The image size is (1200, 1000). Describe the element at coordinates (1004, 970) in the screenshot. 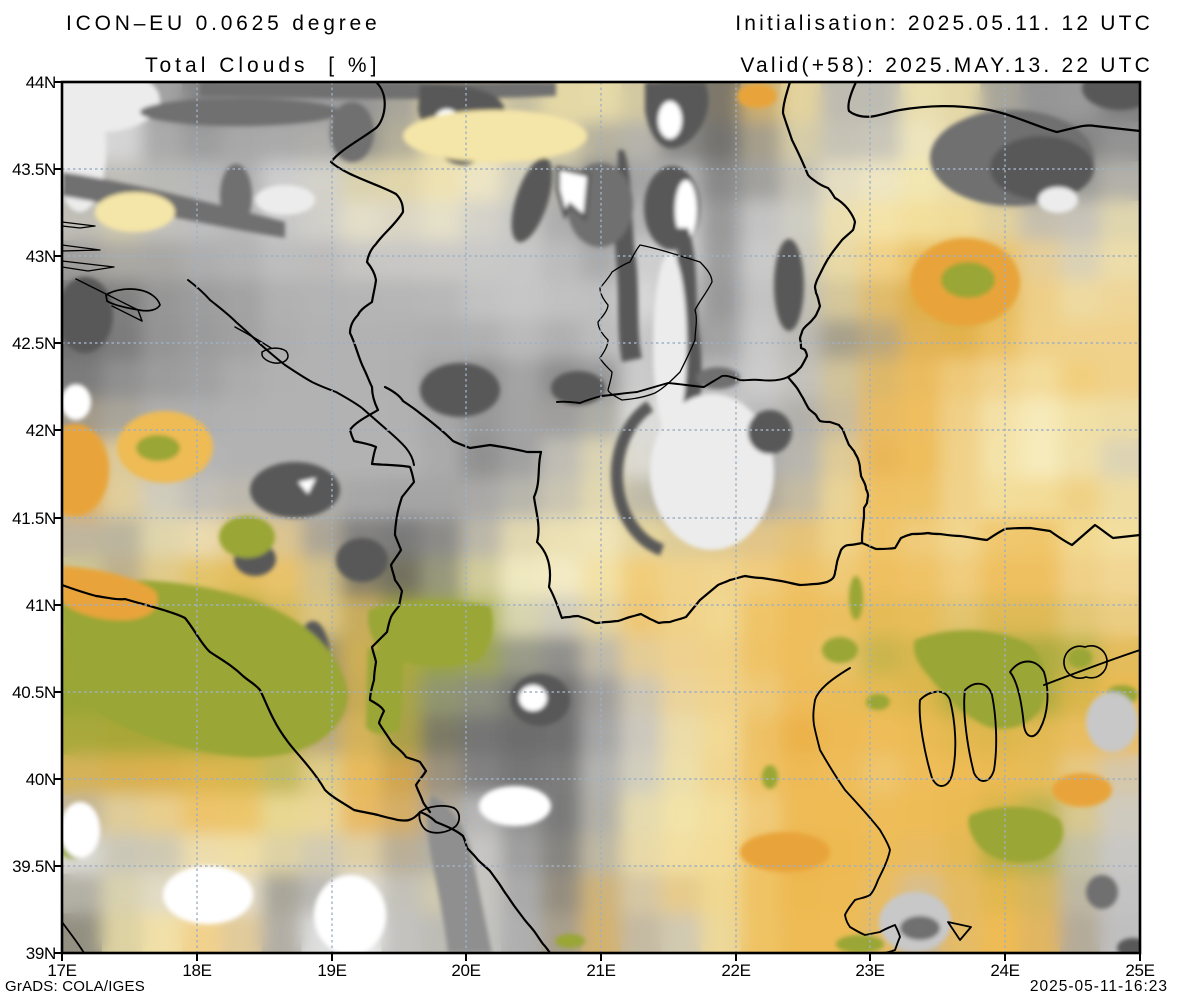

I see `svg-text: 24E` at that location.